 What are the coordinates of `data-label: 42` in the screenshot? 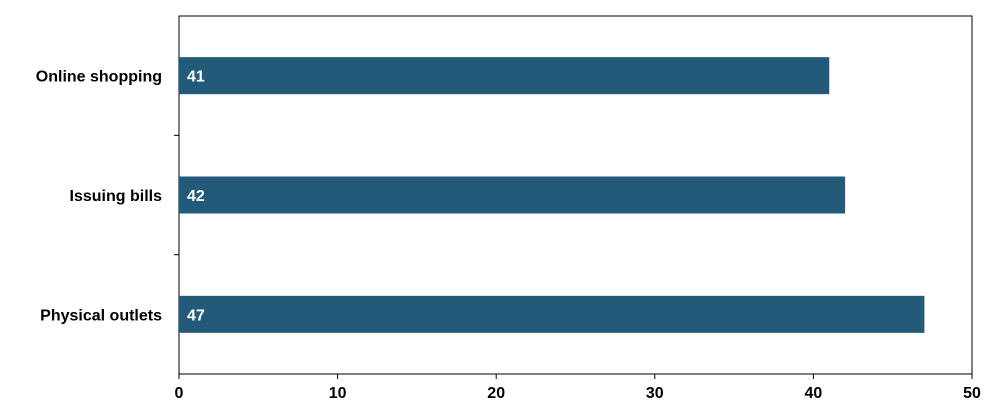 It's located at (196, 196).